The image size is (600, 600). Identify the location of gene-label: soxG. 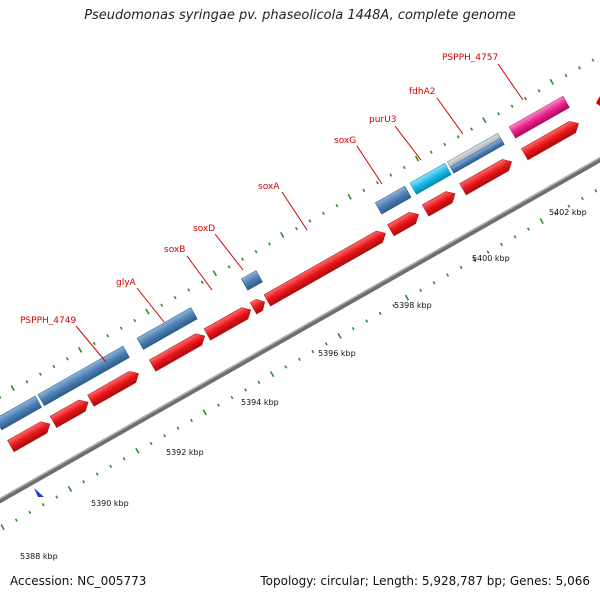
(345, 141).